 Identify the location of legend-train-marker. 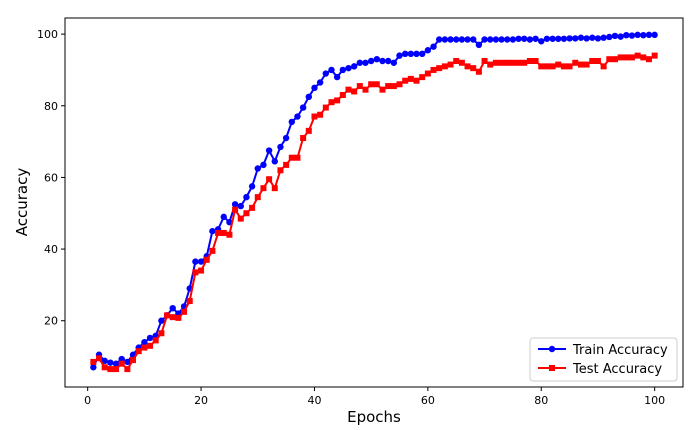
(552, 349).